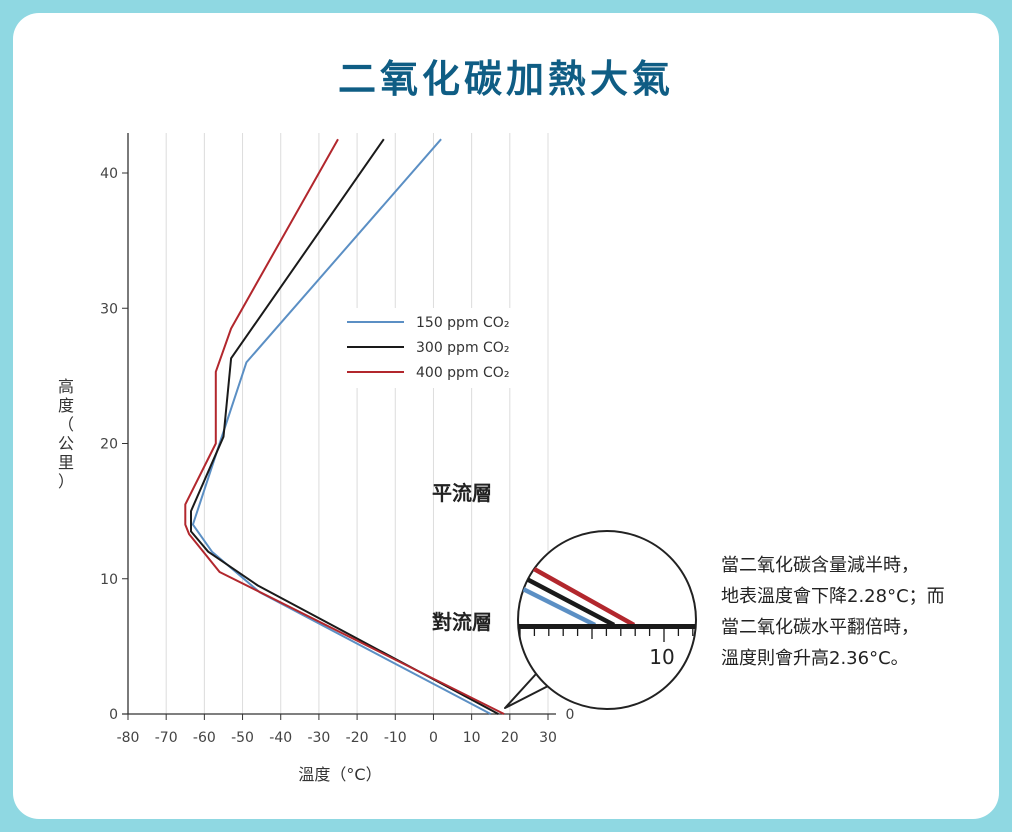  I want to click on x-tick-label: -30, so click(318, 738).